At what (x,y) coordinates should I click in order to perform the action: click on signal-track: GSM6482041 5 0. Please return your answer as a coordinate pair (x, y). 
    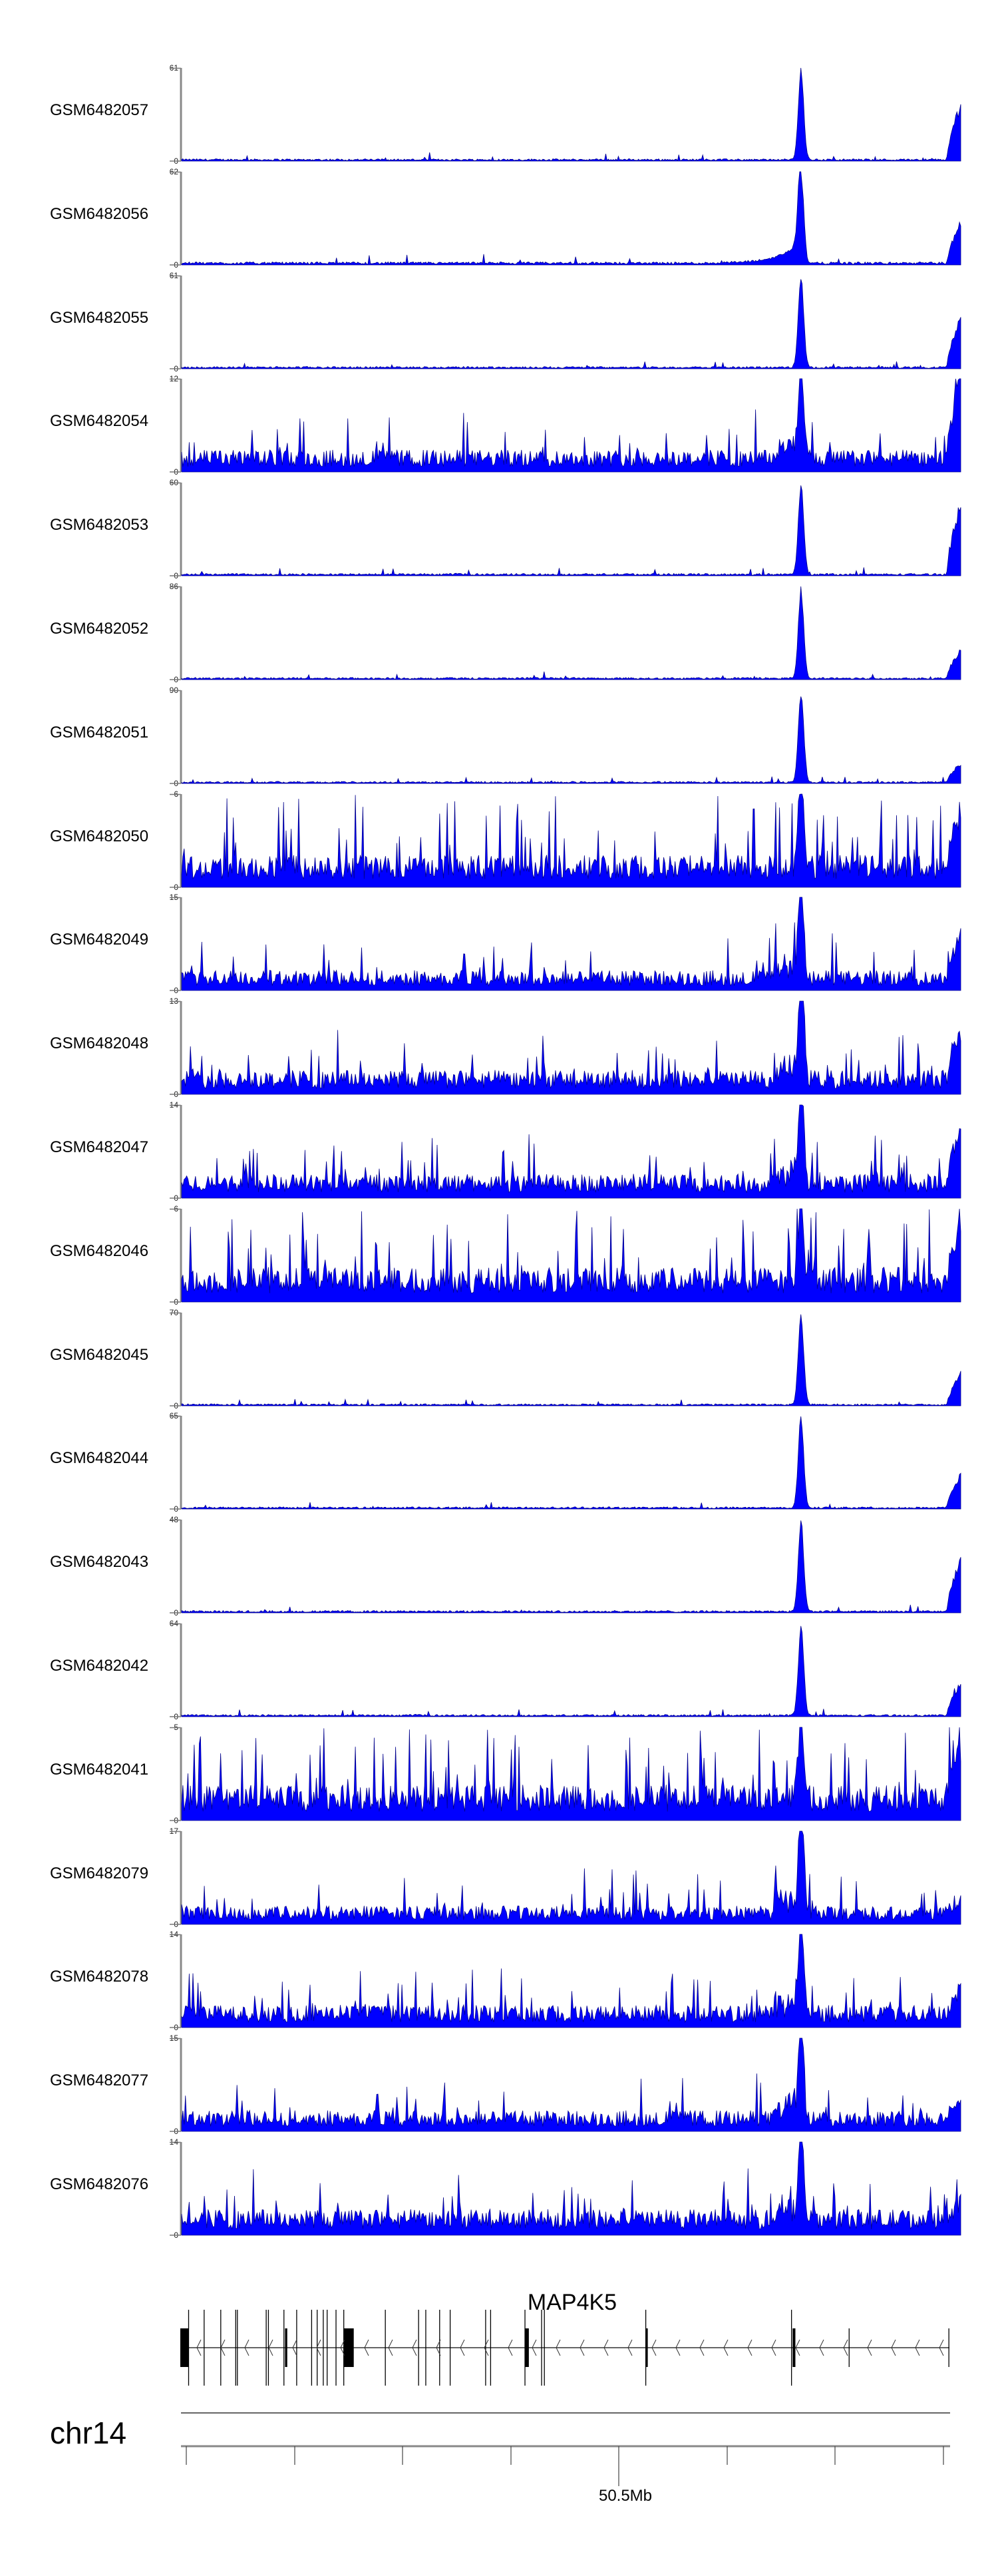
    Looking at the image, I should click on (499, 1777).